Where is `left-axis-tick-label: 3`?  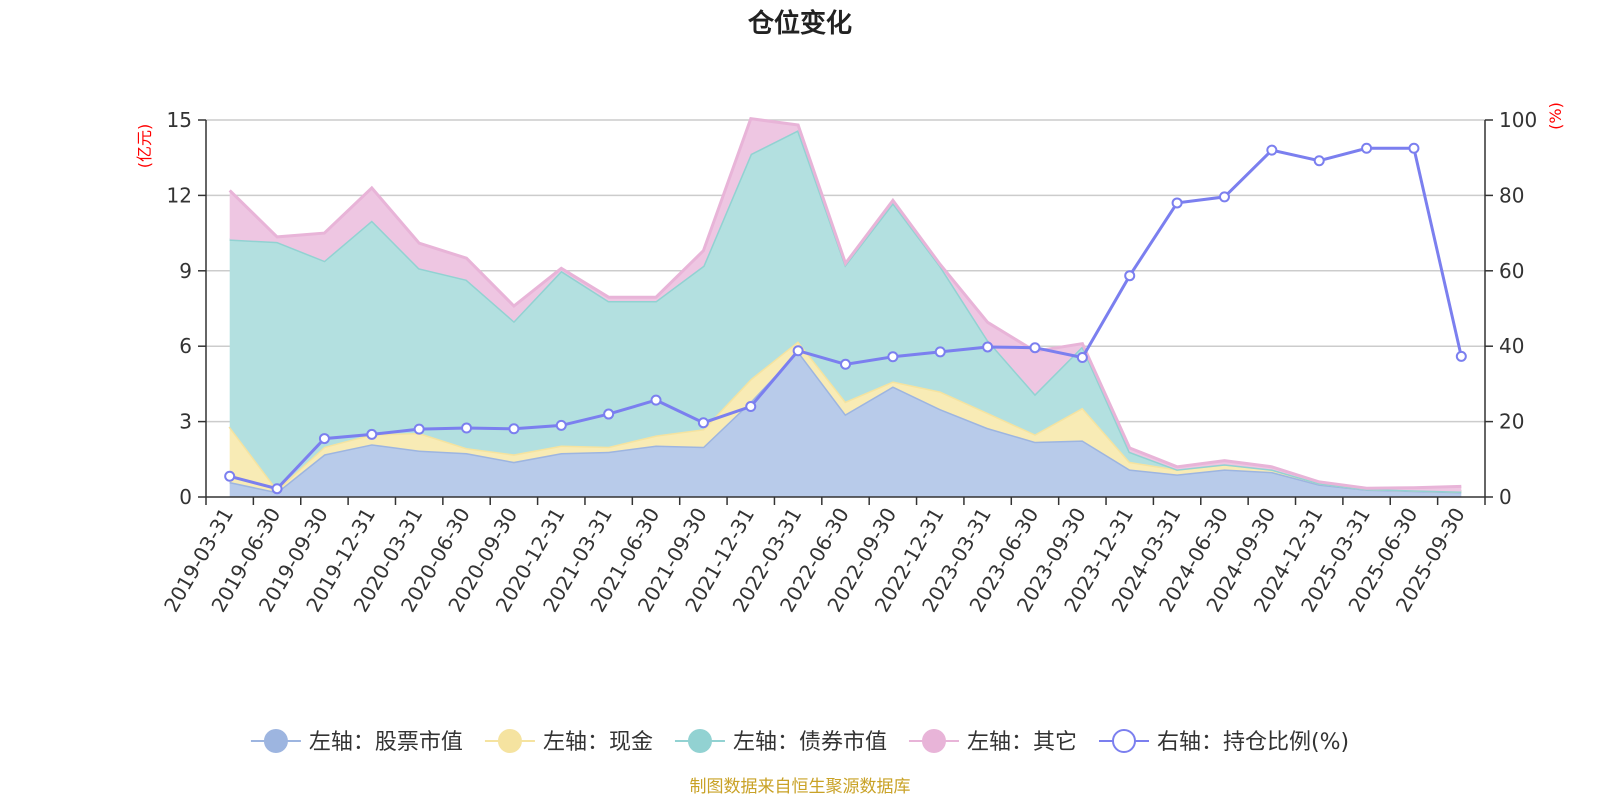 left-axis-tick-label: 3 is located at coordinates (185, 422).